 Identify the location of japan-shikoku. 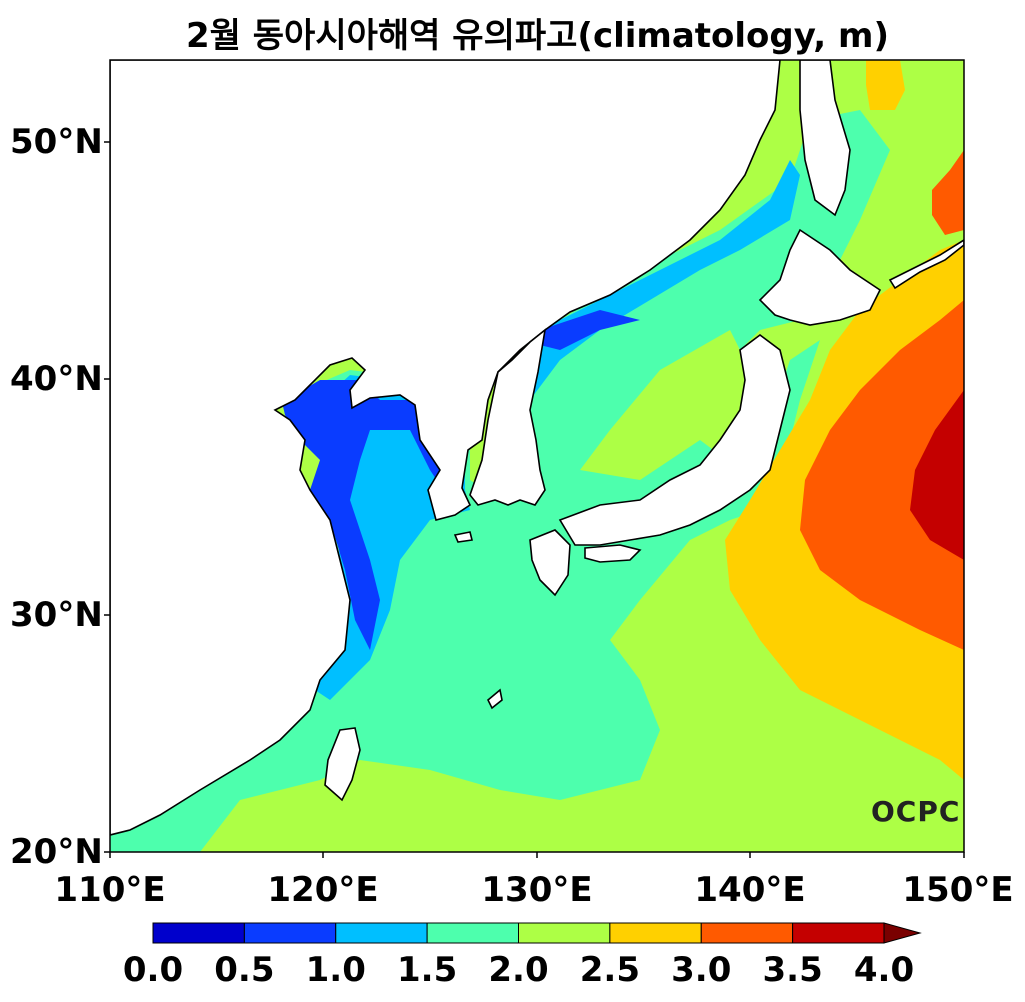
(613, 553).